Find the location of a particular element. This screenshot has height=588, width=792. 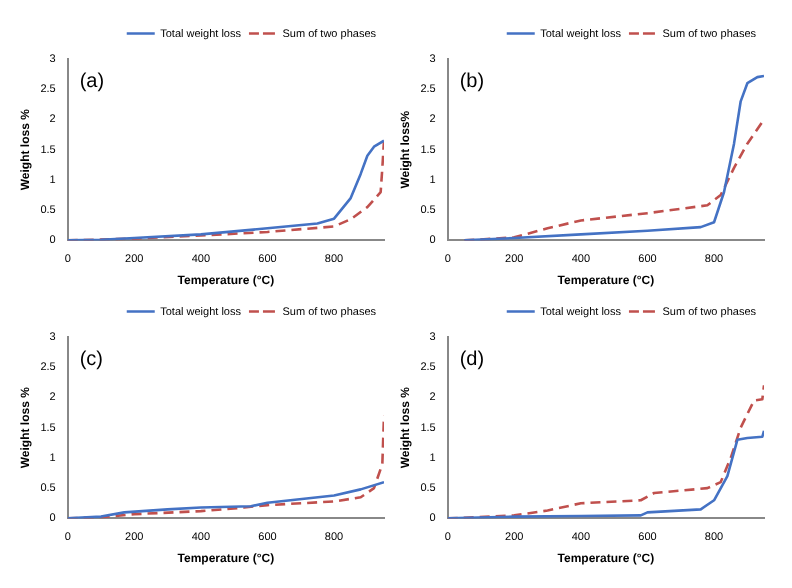

annotation: (d) is located at coordinates (472, 359).